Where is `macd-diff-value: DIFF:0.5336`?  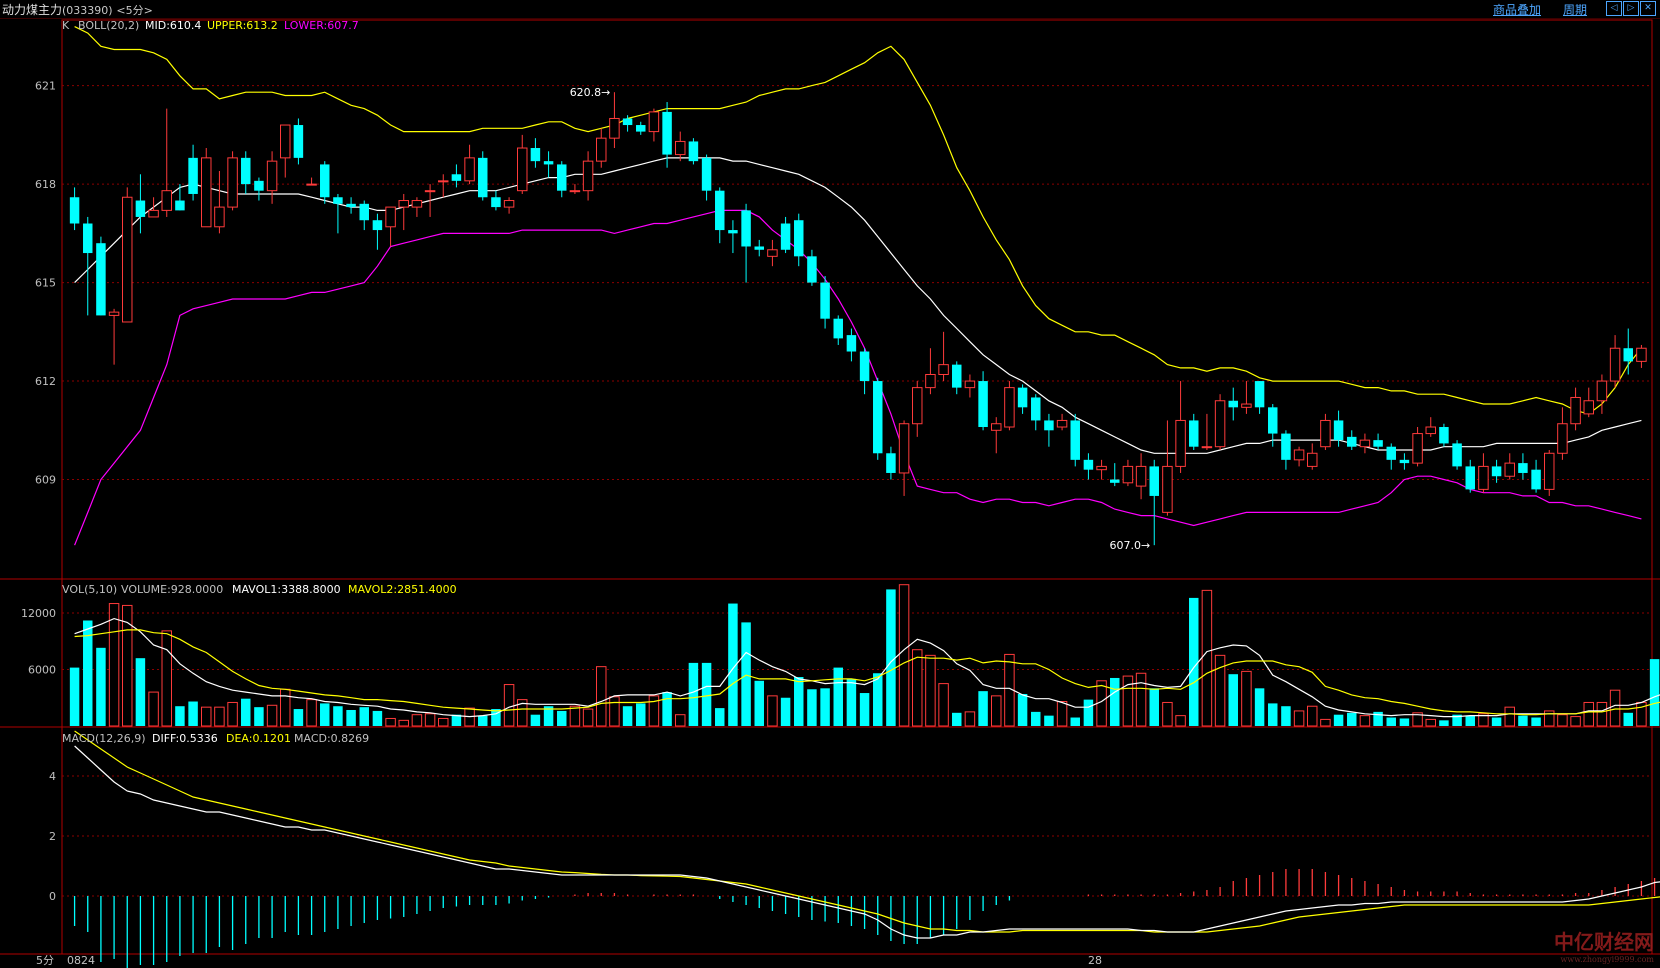 macd-diff-value: DIFF:0.5336 is located at coordinates (185, 738).